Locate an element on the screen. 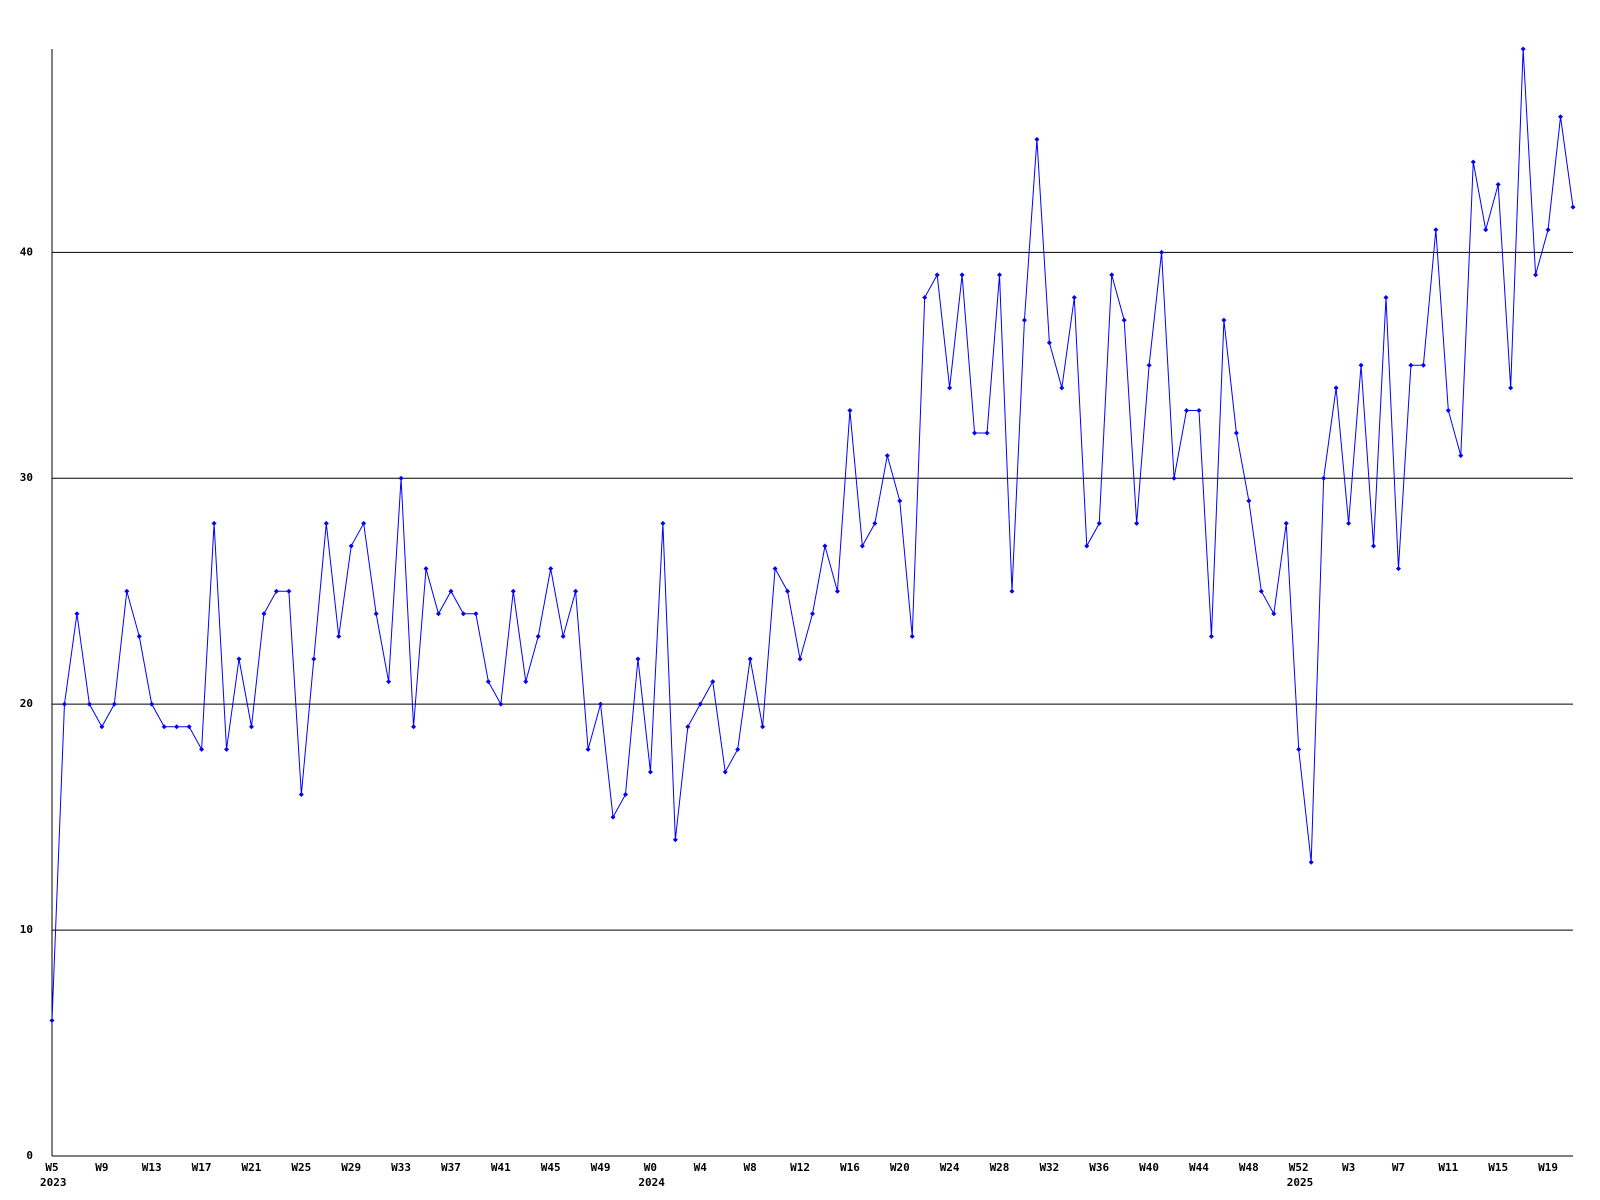 The height and width of the screenshot is (1200, 1600). x-tick-label: W37 is located at coordinates (451, 1167).